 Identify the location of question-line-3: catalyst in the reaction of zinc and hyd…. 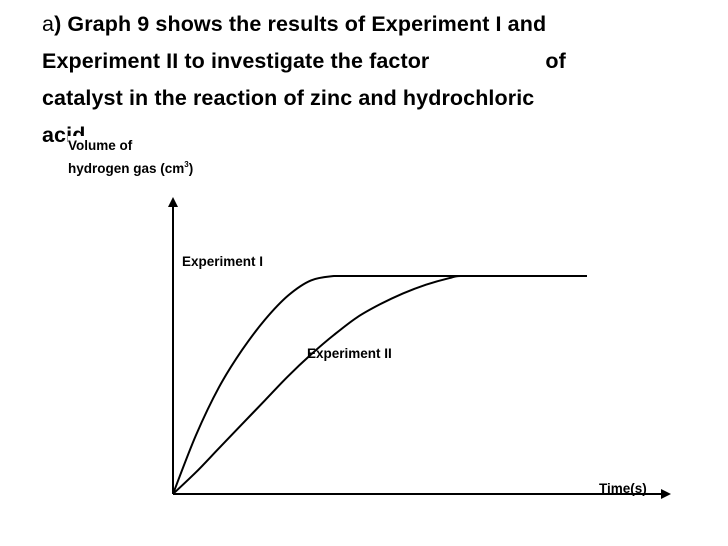
(288, 98).